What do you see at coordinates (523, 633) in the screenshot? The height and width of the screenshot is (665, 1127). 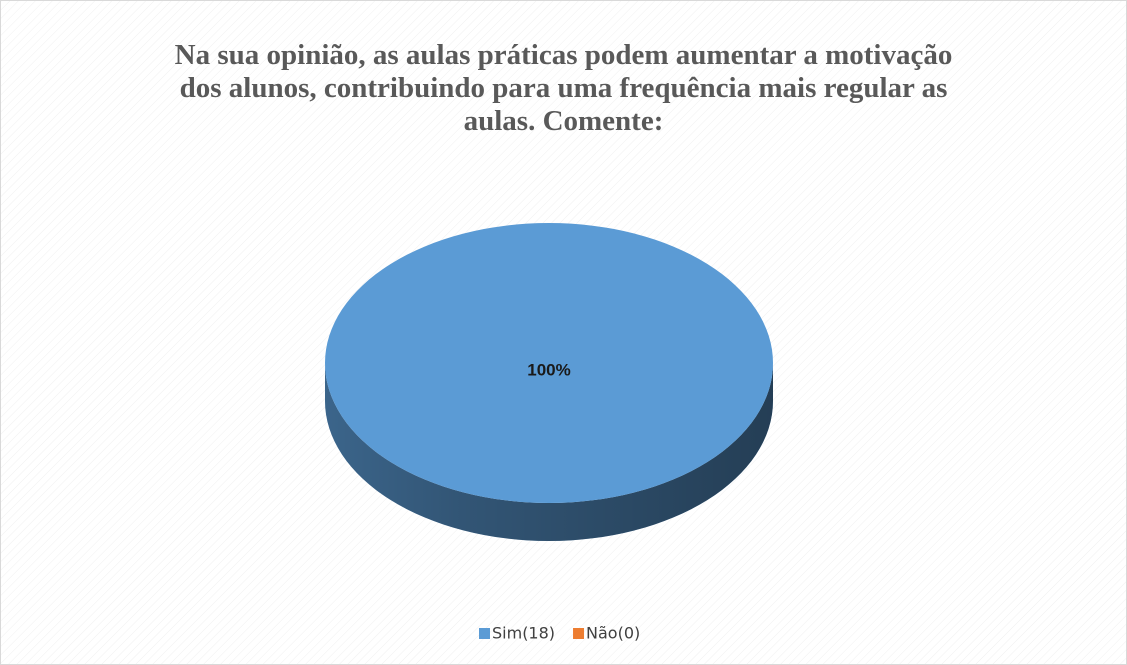 I see `legend-label: Sim(18)` at bounding box center [523, 633].